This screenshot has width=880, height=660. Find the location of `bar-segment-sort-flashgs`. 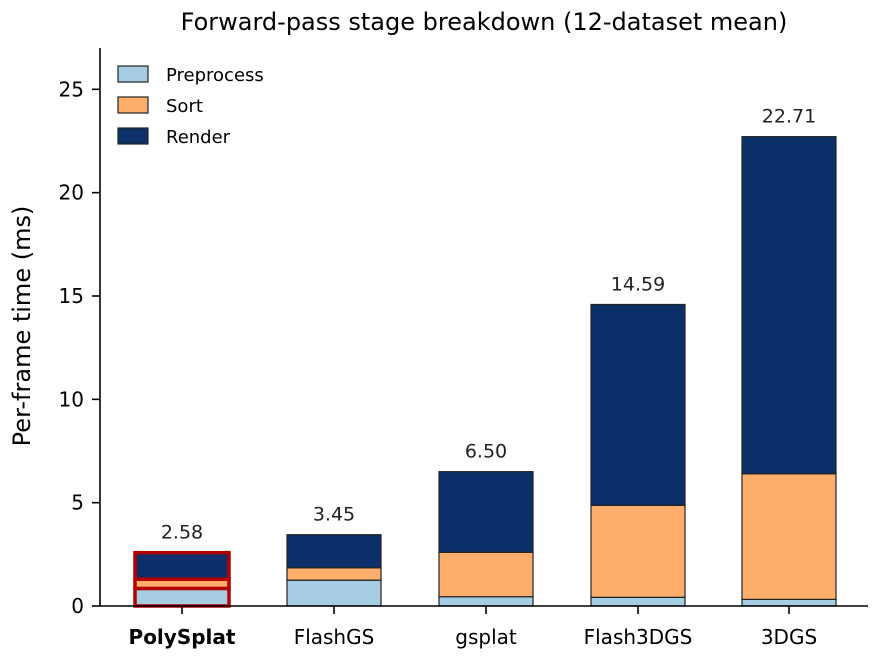

bar-segment-sort-flashgs is located at coordinates (334, 574).